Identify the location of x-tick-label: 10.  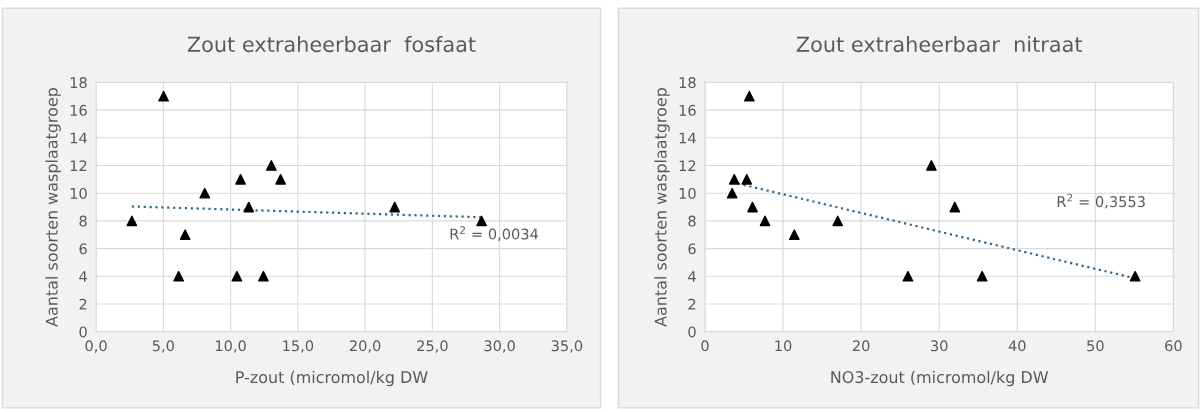
(783, 346).